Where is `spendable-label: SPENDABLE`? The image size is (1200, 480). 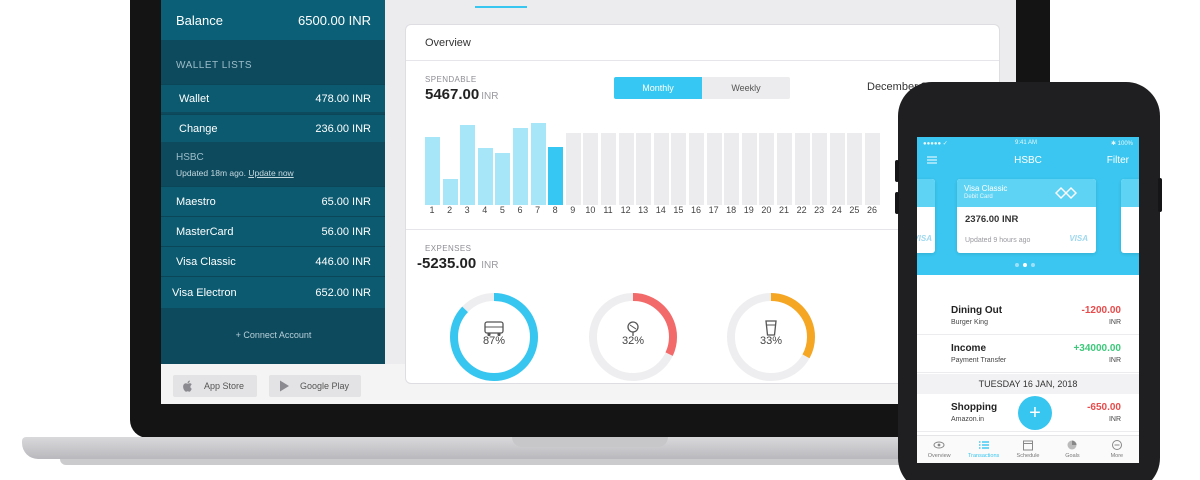 spendable-label: SPENDABLE is located at coordinates (451, 79).